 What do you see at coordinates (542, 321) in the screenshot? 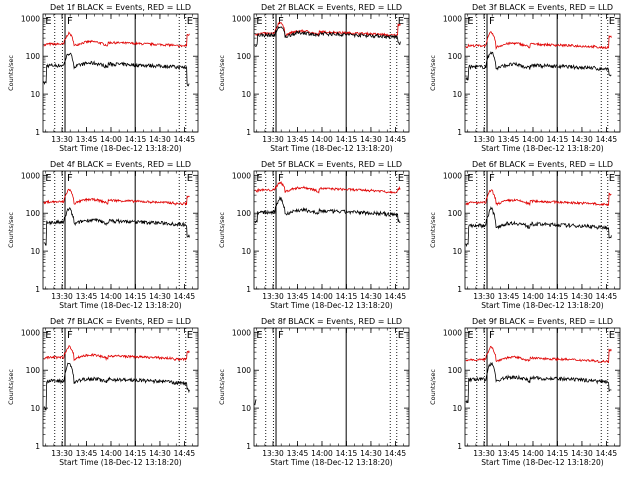
I see `panel-title: Det 9f BLACK = Events, RED = LLD` at bounding box center [542, 321].